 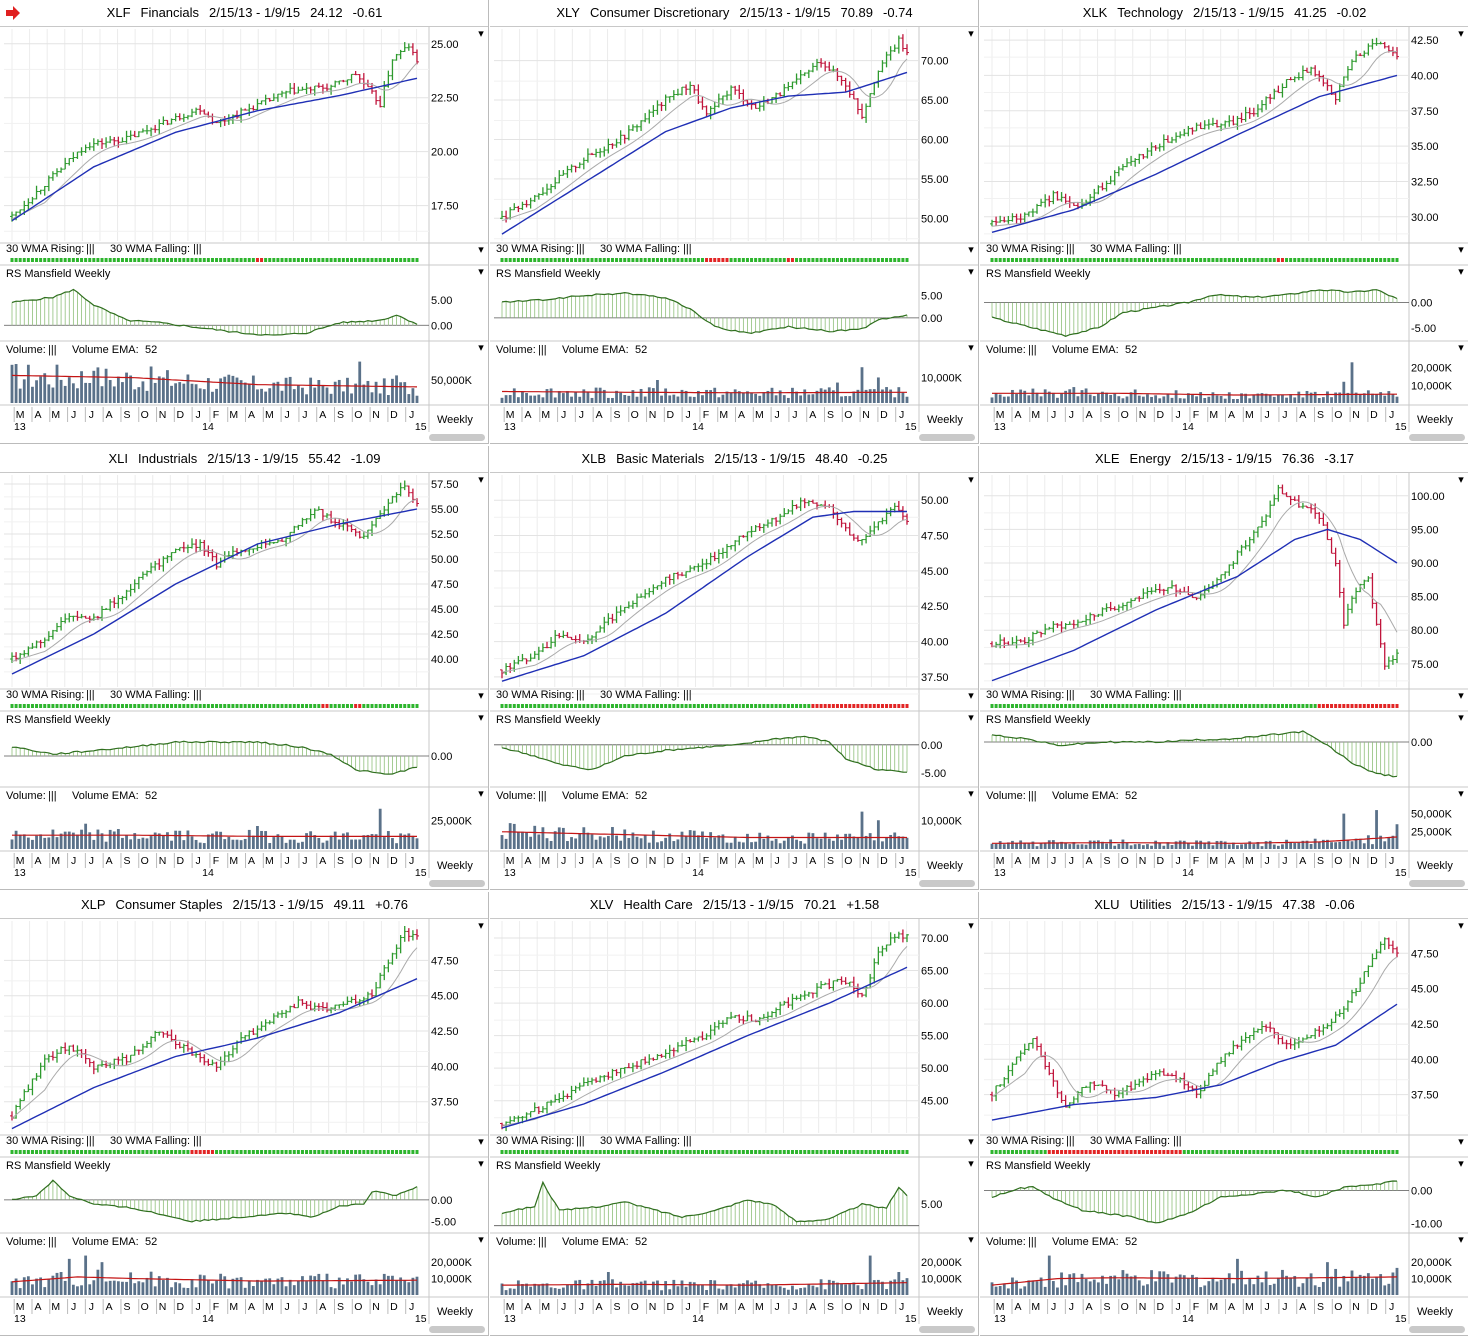 I want to click on sma30-line, so click(x=214, y=1054).